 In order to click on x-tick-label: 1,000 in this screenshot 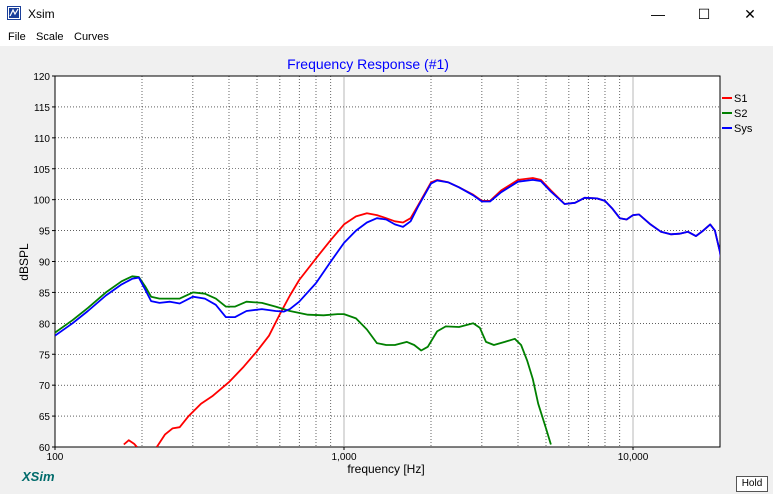, I will do `click(343, 457)`.